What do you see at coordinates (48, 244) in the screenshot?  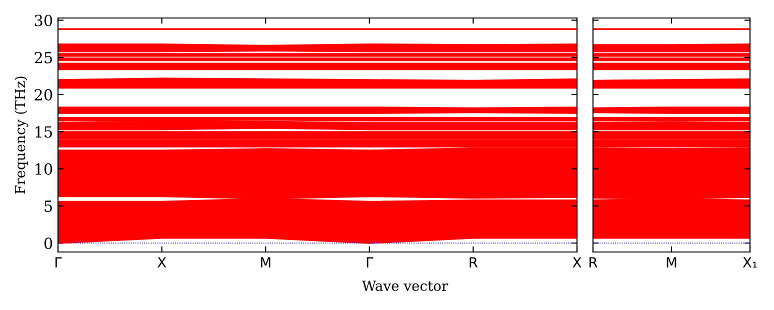 I see `y-tick-label: 0` at bounding box center [48, 244].